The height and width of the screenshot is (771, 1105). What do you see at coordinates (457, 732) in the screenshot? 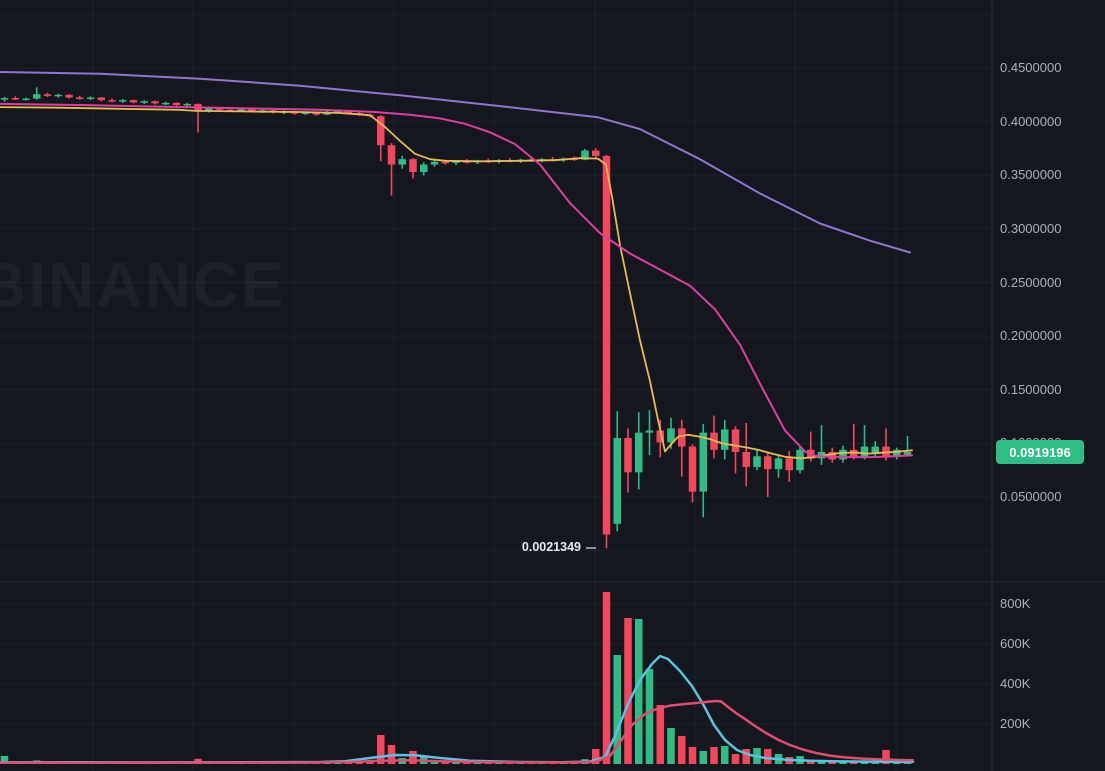
I see `volume-ma-rose` at bounding box center [457, 732].